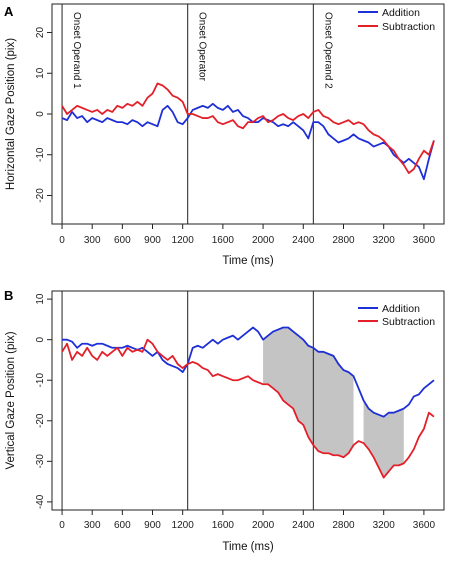  What do you see at coordinates (40, 501) in the screenshot?
I see `y-tick-label: -40` at bounding box center [40, 501].